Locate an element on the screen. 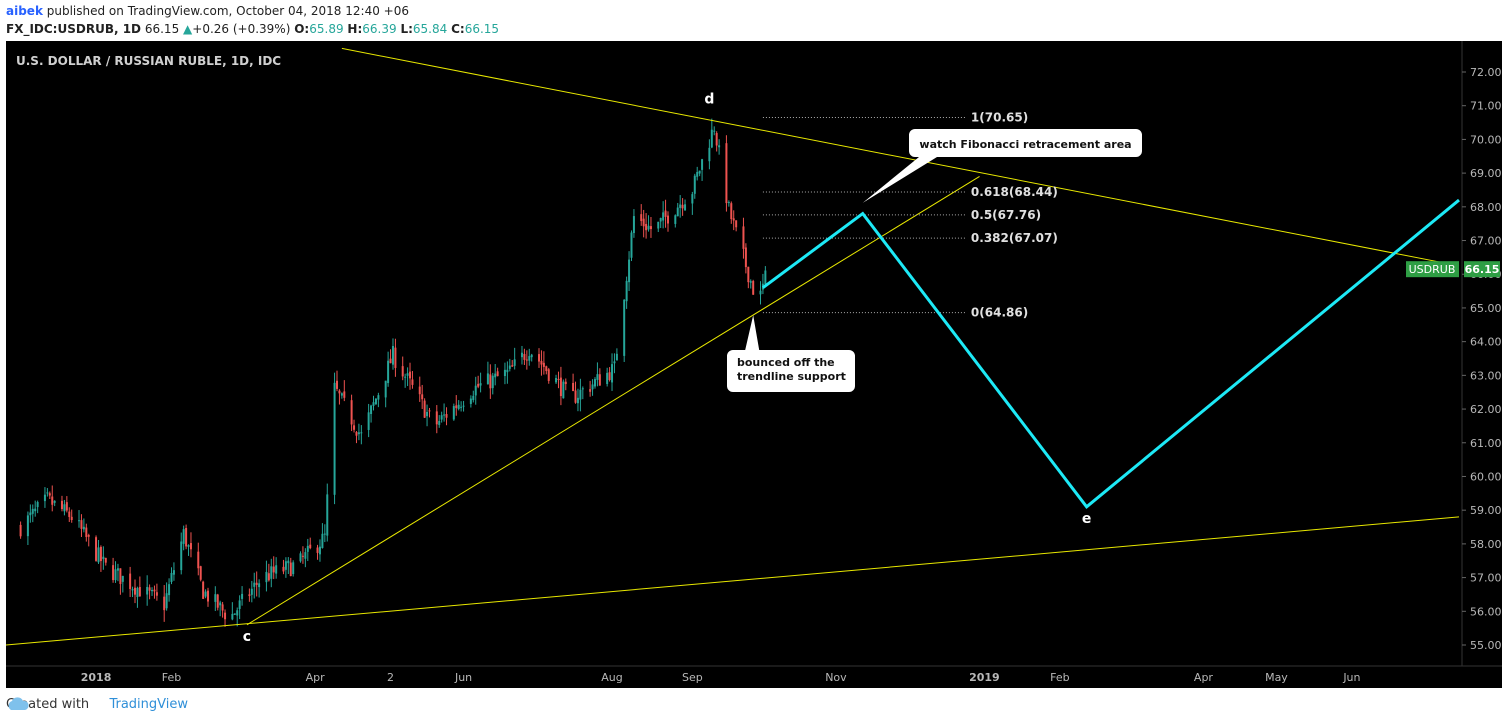 This screenshot has width=1508, height=724. callout-fibonacci-text: watch Fibonacci retracement area is located at coordinates (1025, 144).